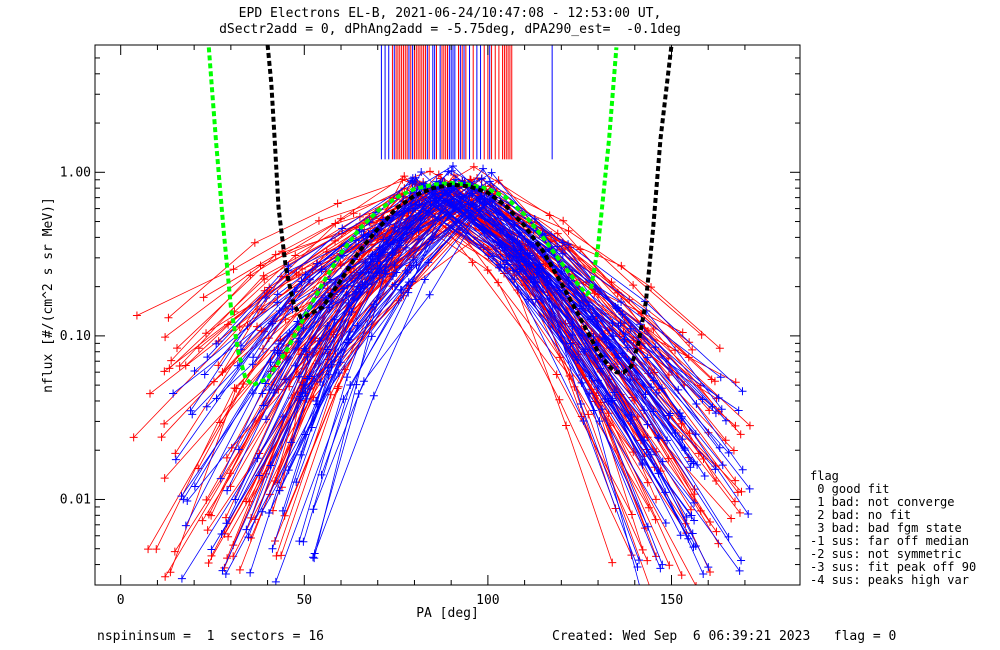 Image resolution: width=1000 pixels, height=650 pixels. Describe the element at coordinates (671, 600) in the screenshot. I see `x-tick-label: 150` at that location.